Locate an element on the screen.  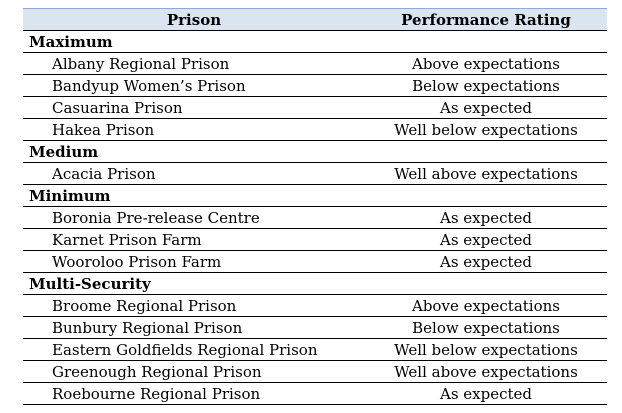
prison-name: Albany Regional Prison is located at coordinates (194, 63).